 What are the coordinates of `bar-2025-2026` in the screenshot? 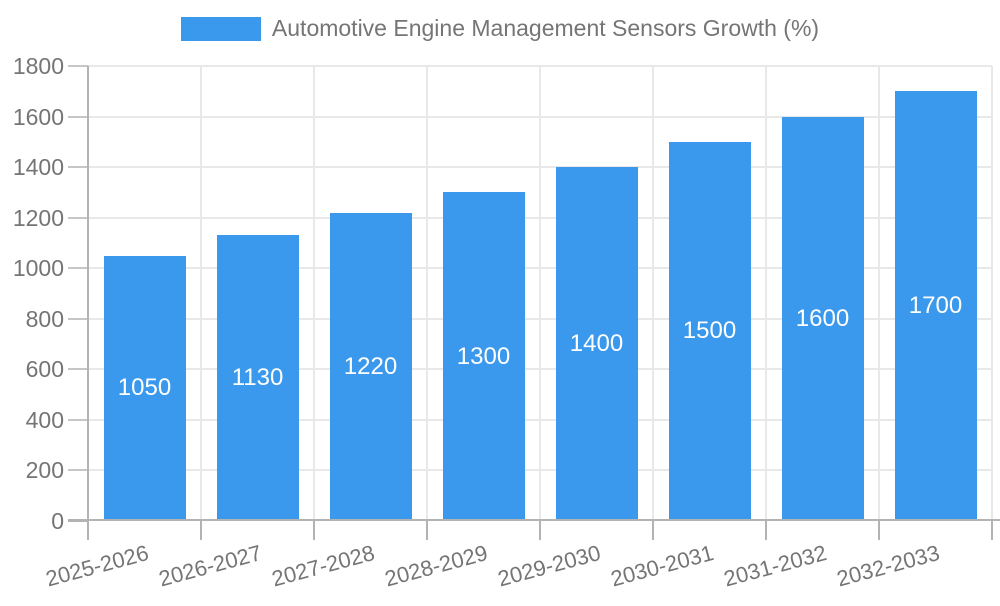 It's located at (144, 388).